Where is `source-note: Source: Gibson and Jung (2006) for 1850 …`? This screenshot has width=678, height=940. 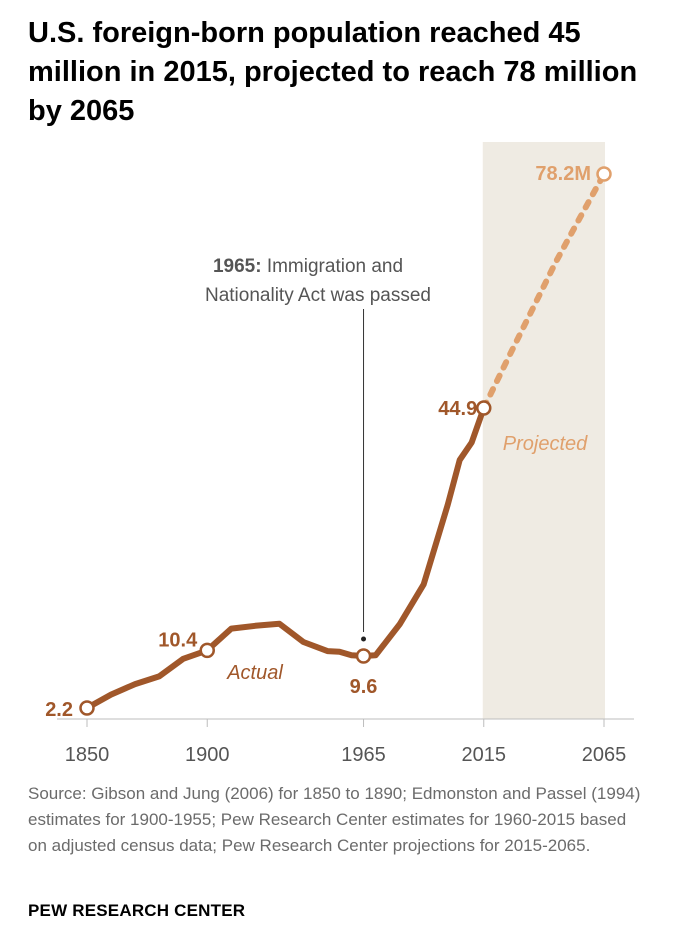
source-note: Source: Gibson and Jung (2006) for 1850 … is located at coordinates (334, 819).